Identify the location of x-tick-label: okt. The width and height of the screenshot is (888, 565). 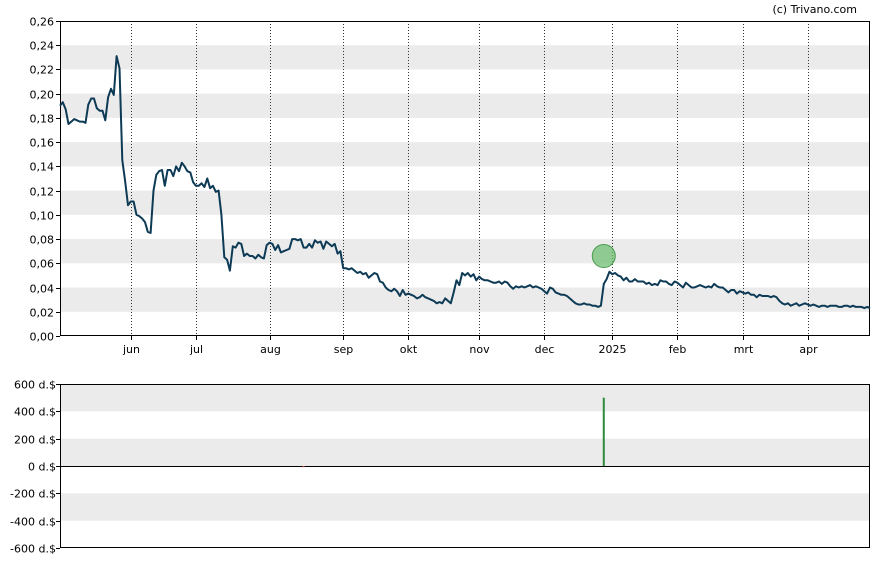
(409, 349).